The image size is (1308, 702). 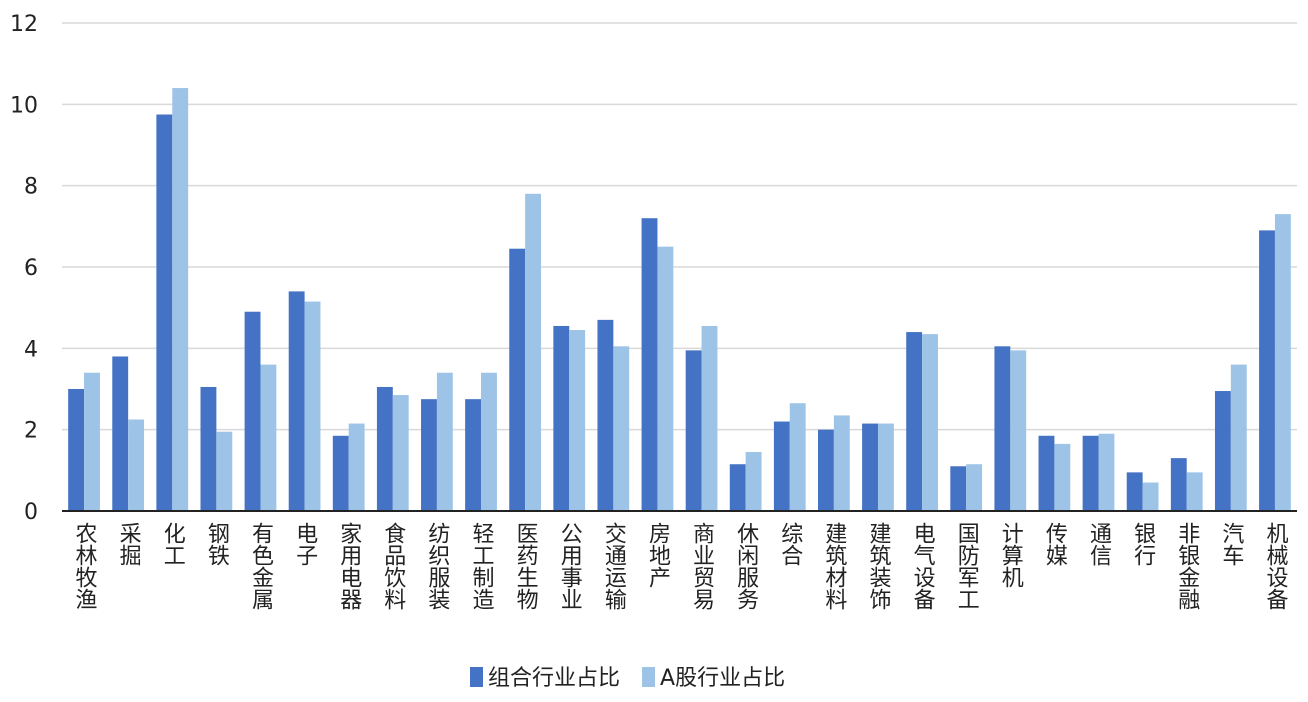 What do you see at coordinates (923, 566) in the screenshot?
I see `x-tick-label: 电气设备` at bounding box center [923, 566].